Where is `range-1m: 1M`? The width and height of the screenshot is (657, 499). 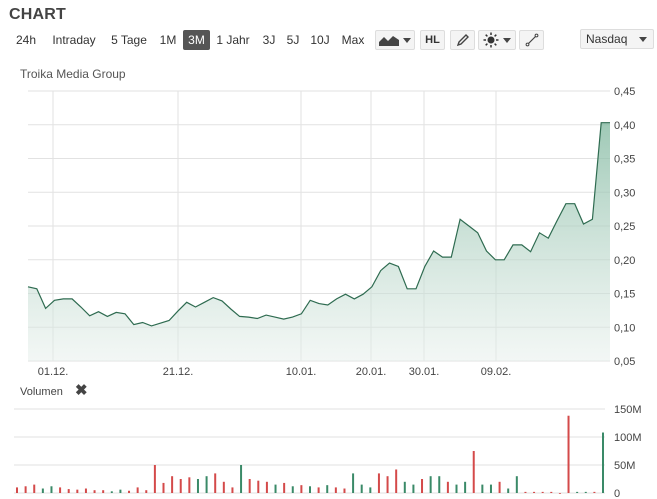 range-1m: 1M is located at coordinates (168, 40).